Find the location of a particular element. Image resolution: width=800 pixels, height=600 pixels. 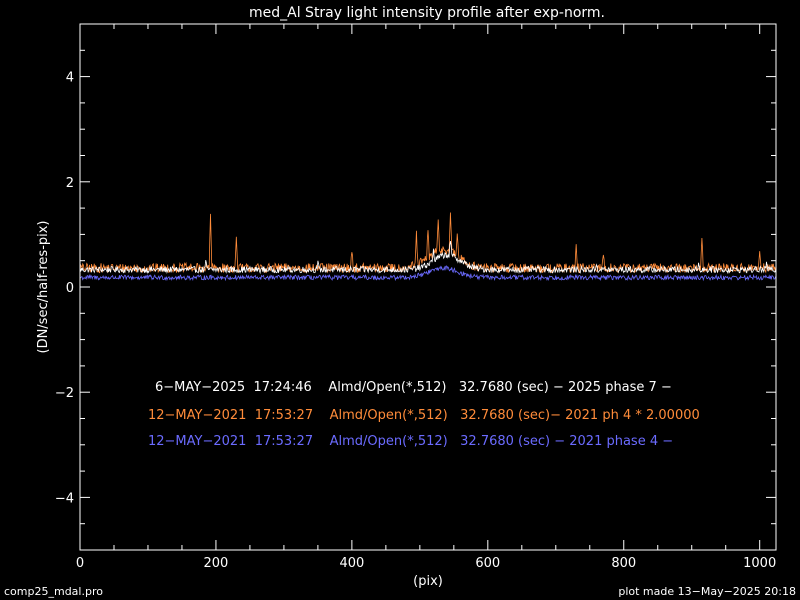

x-tick-label: 600 is located at coordinates (487, 563).